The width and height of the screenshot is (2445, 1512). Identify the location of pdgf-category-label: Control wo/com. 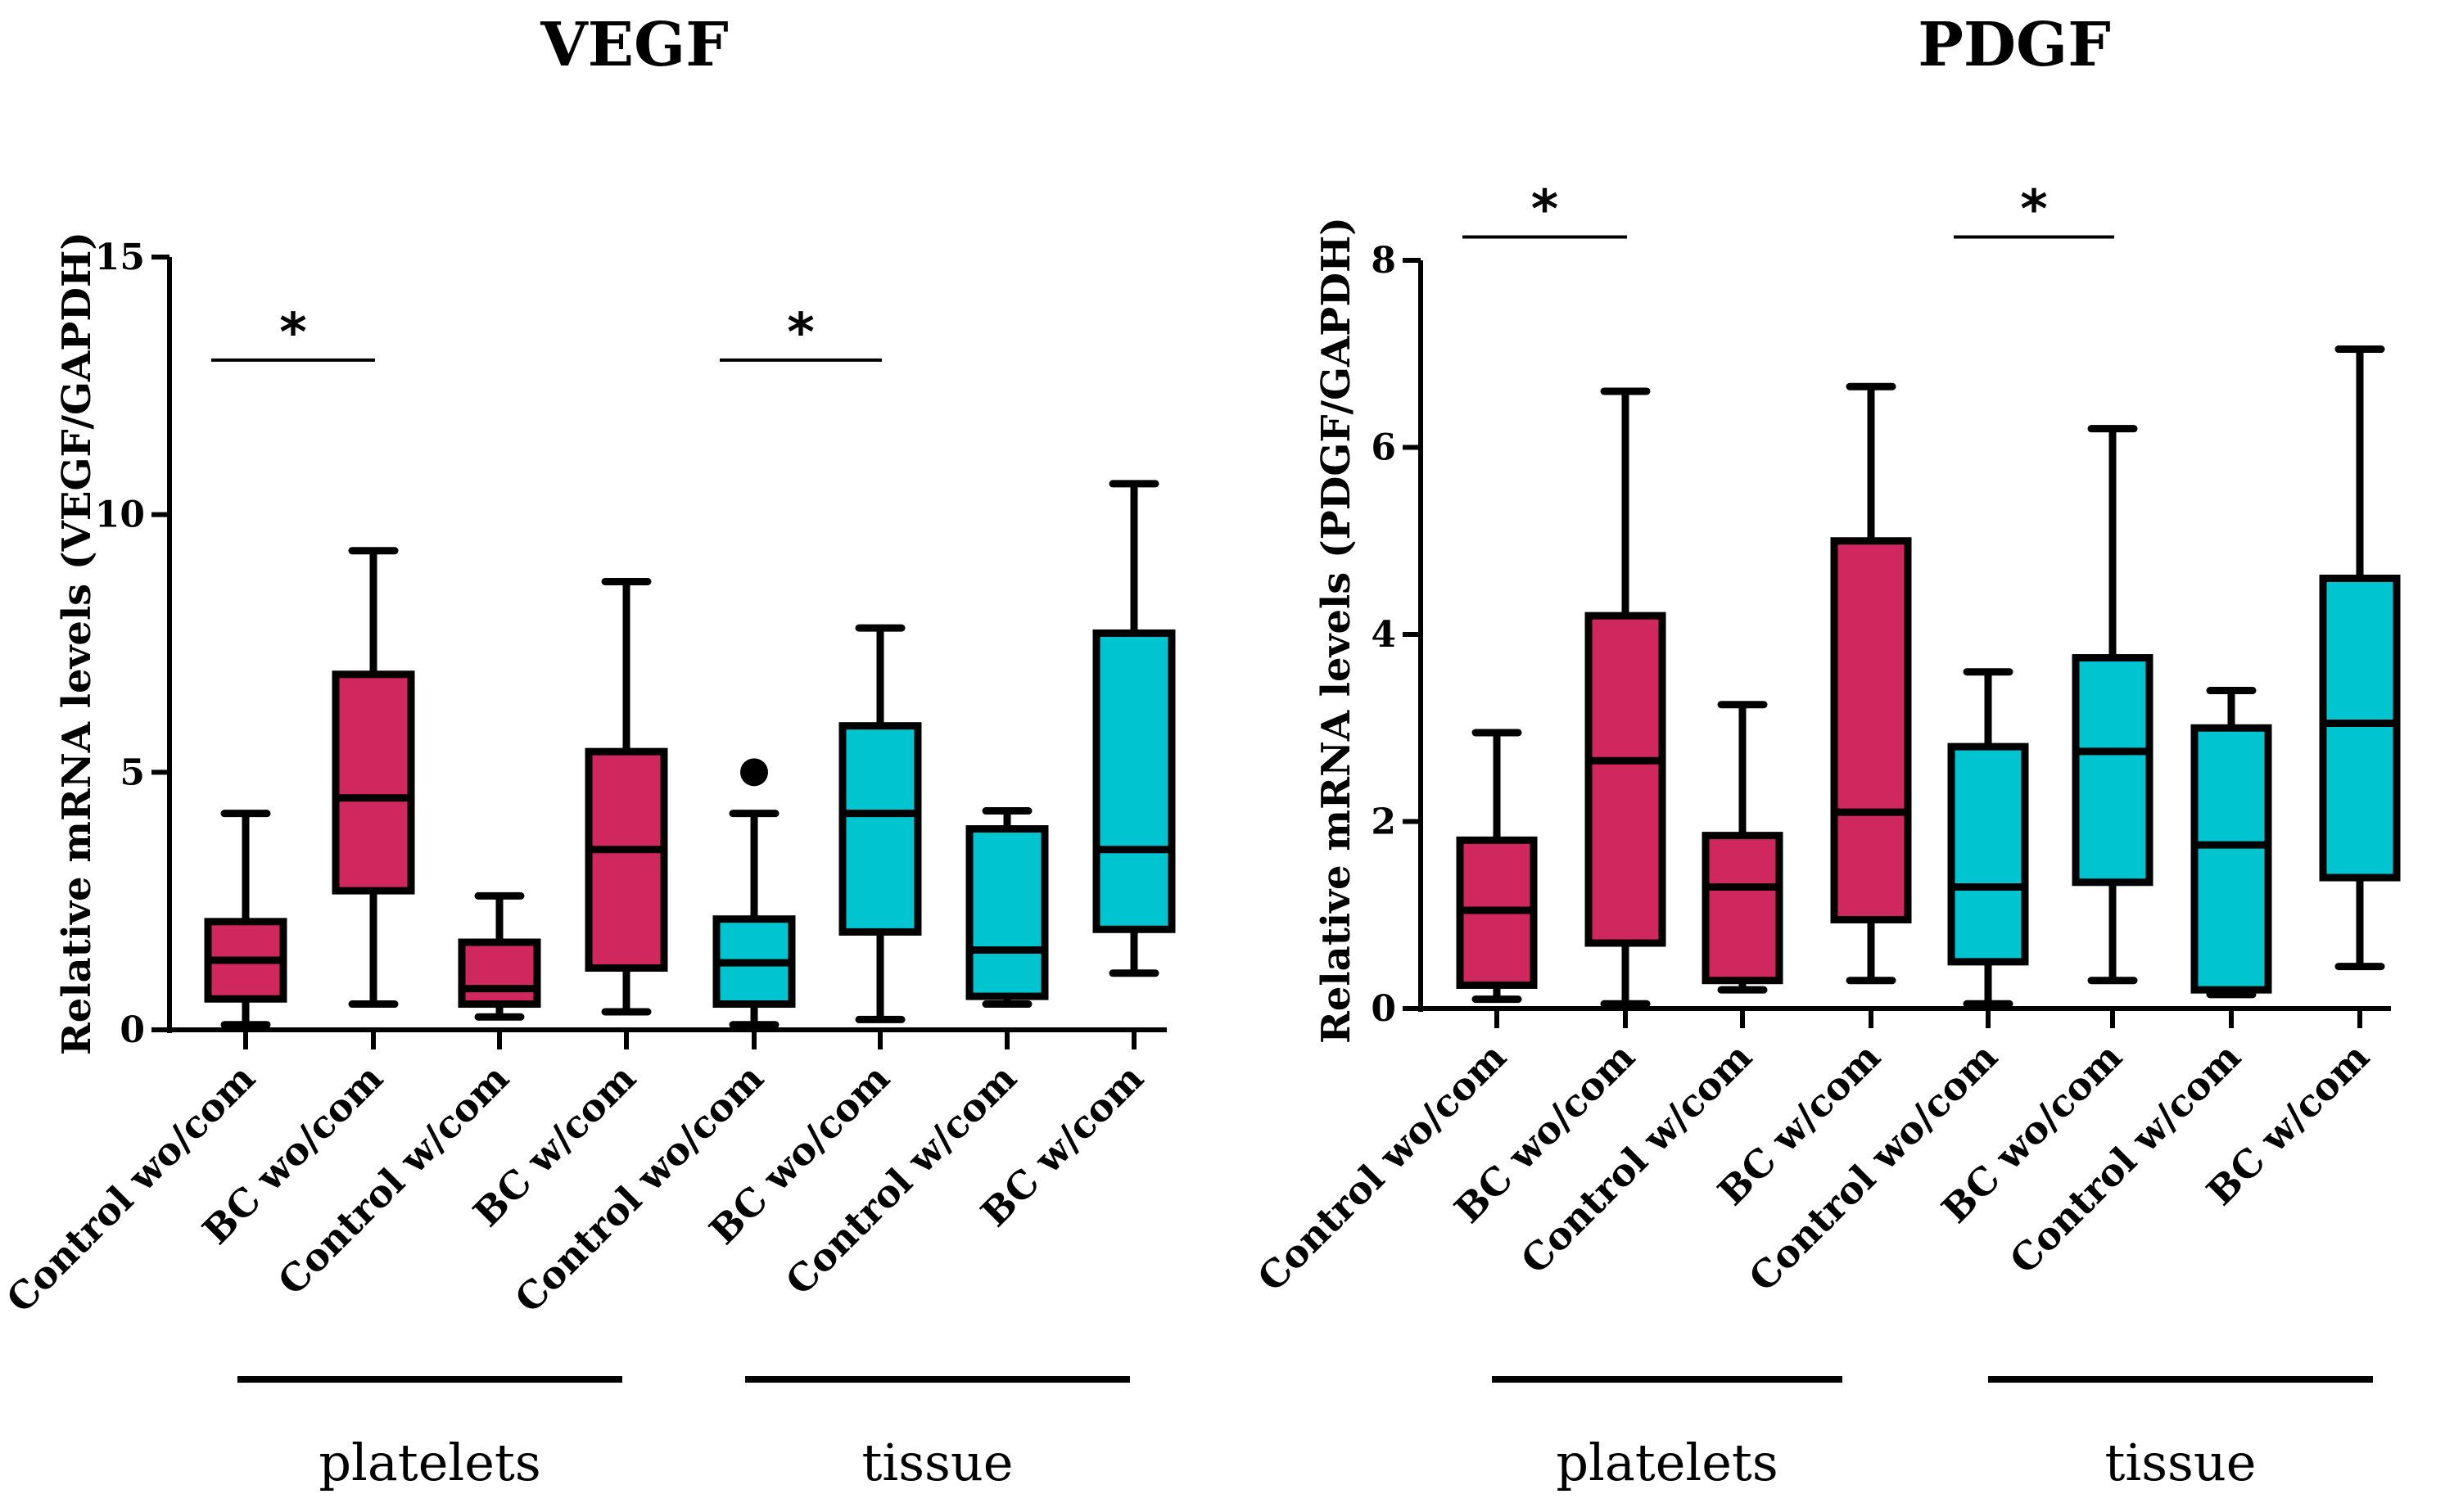
(1381, 1167).